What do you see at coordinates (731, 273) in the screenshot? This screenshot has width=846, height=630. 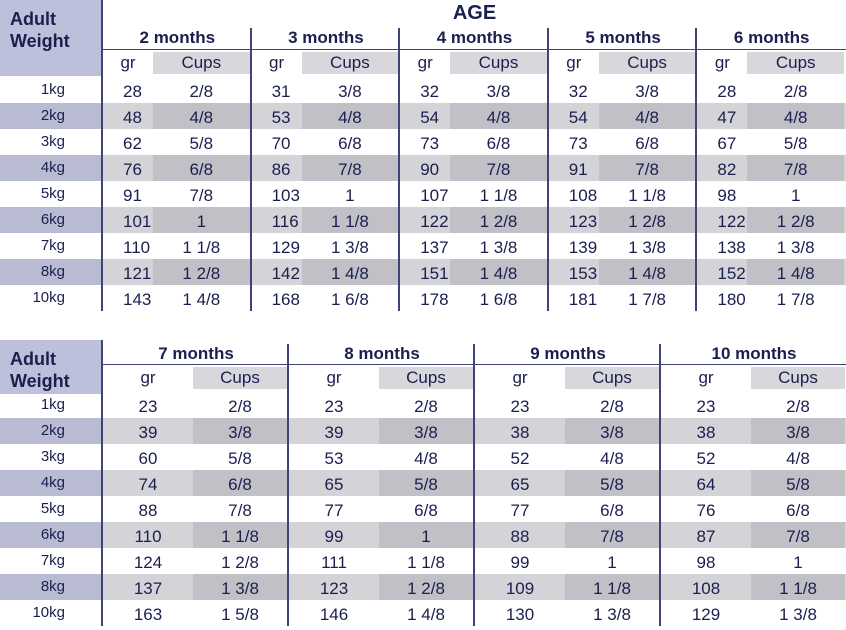 I see `grams-cell: 152` at bounding box center [731, 273].